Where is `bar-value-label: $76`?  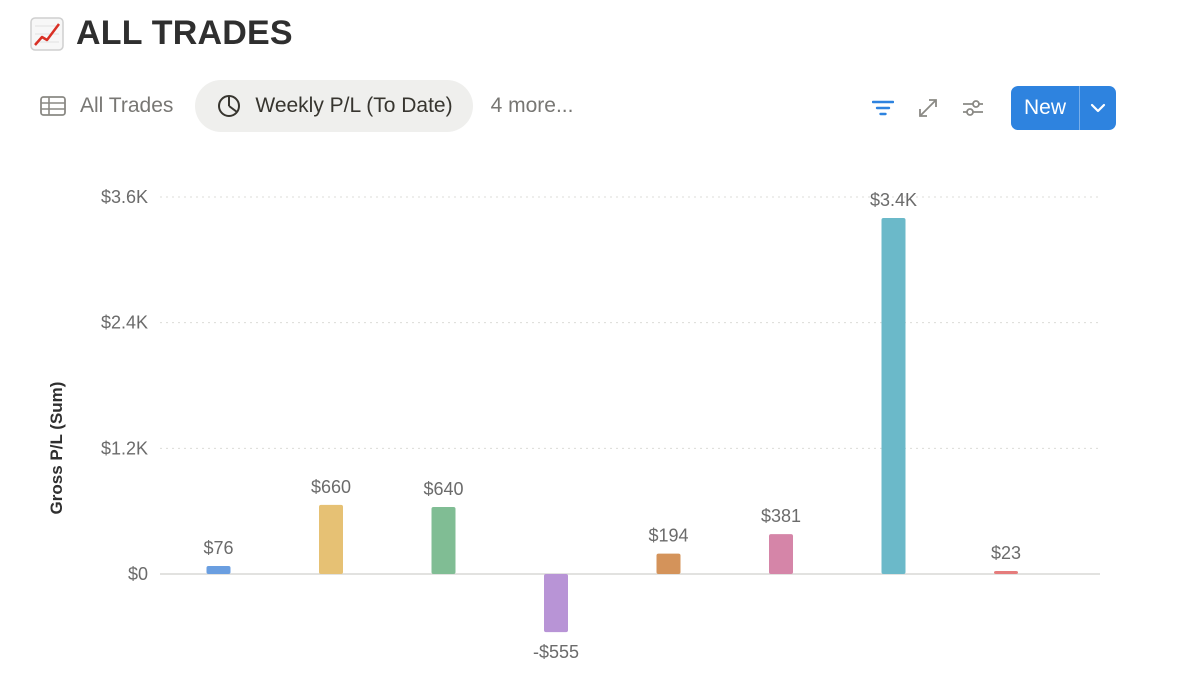 bar-value-label: $76 is located at coordinates (218, 548).